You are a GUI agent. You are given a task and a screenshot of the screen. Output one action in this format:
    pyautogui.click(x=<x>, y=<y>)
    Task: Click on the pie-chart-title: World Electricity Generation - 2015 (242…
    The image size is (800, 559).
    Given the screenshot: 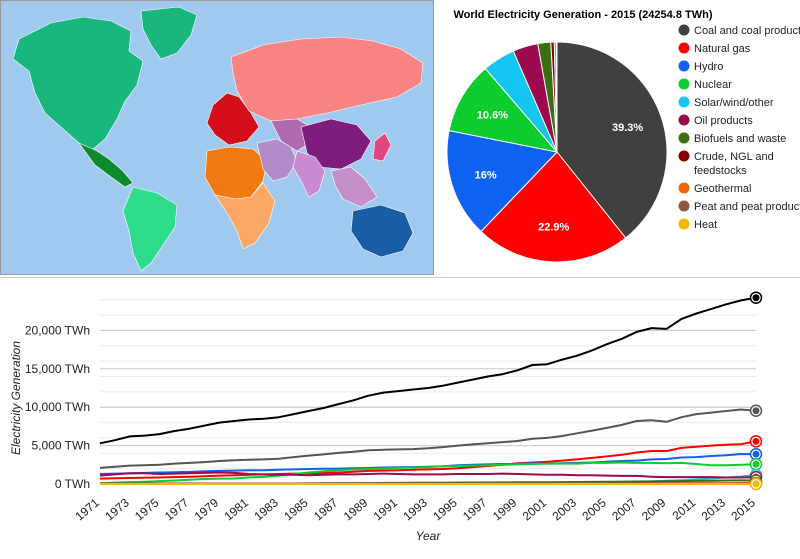 What is the action you would take?
    pyautogui.click(x=583, y=15)
    